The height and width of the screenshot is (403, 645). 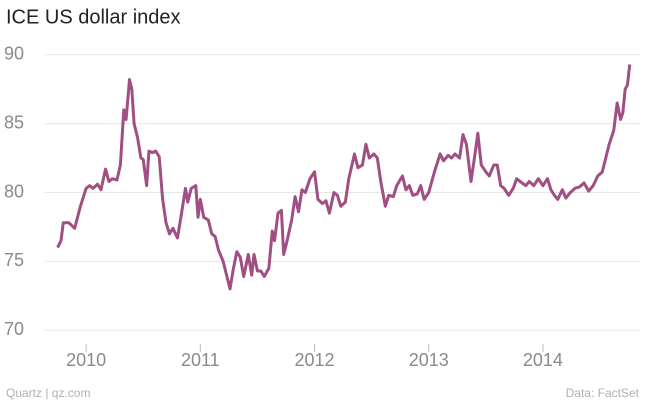 I want to click on y-tick-label: 70, so click(x=14, y=329).